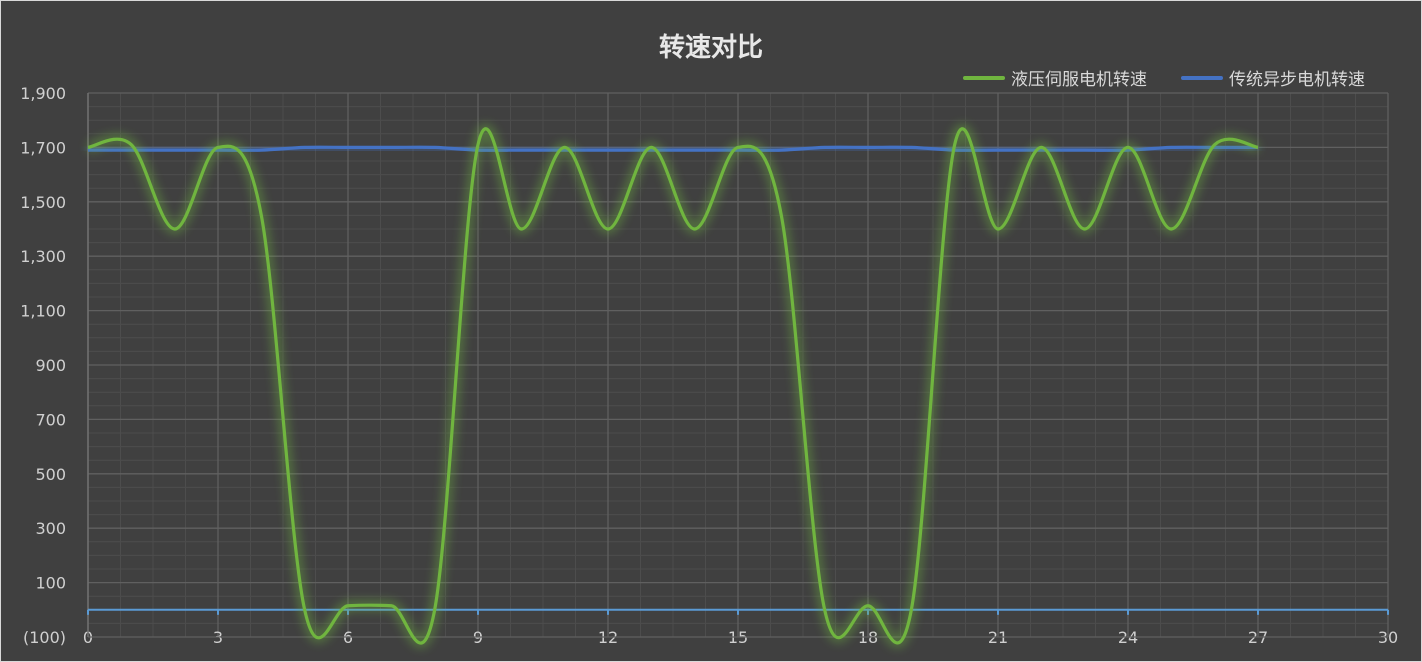 Image resolution: width=1422 pixels, height=662 pixels. I want to click on y-tick-label: 1,500, so click(43, 202).